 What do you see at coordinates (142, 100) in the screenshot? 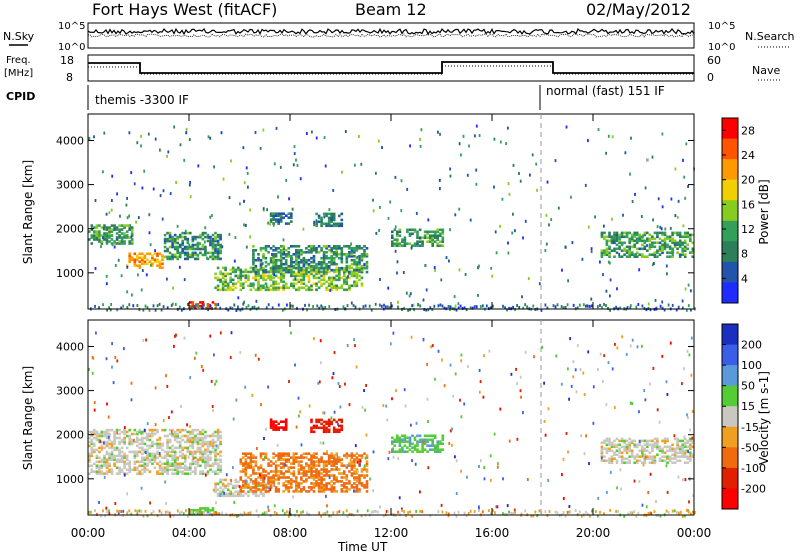
I see `cpid-segment-1: themis -3300 IF` at bounding box center [142, 100].